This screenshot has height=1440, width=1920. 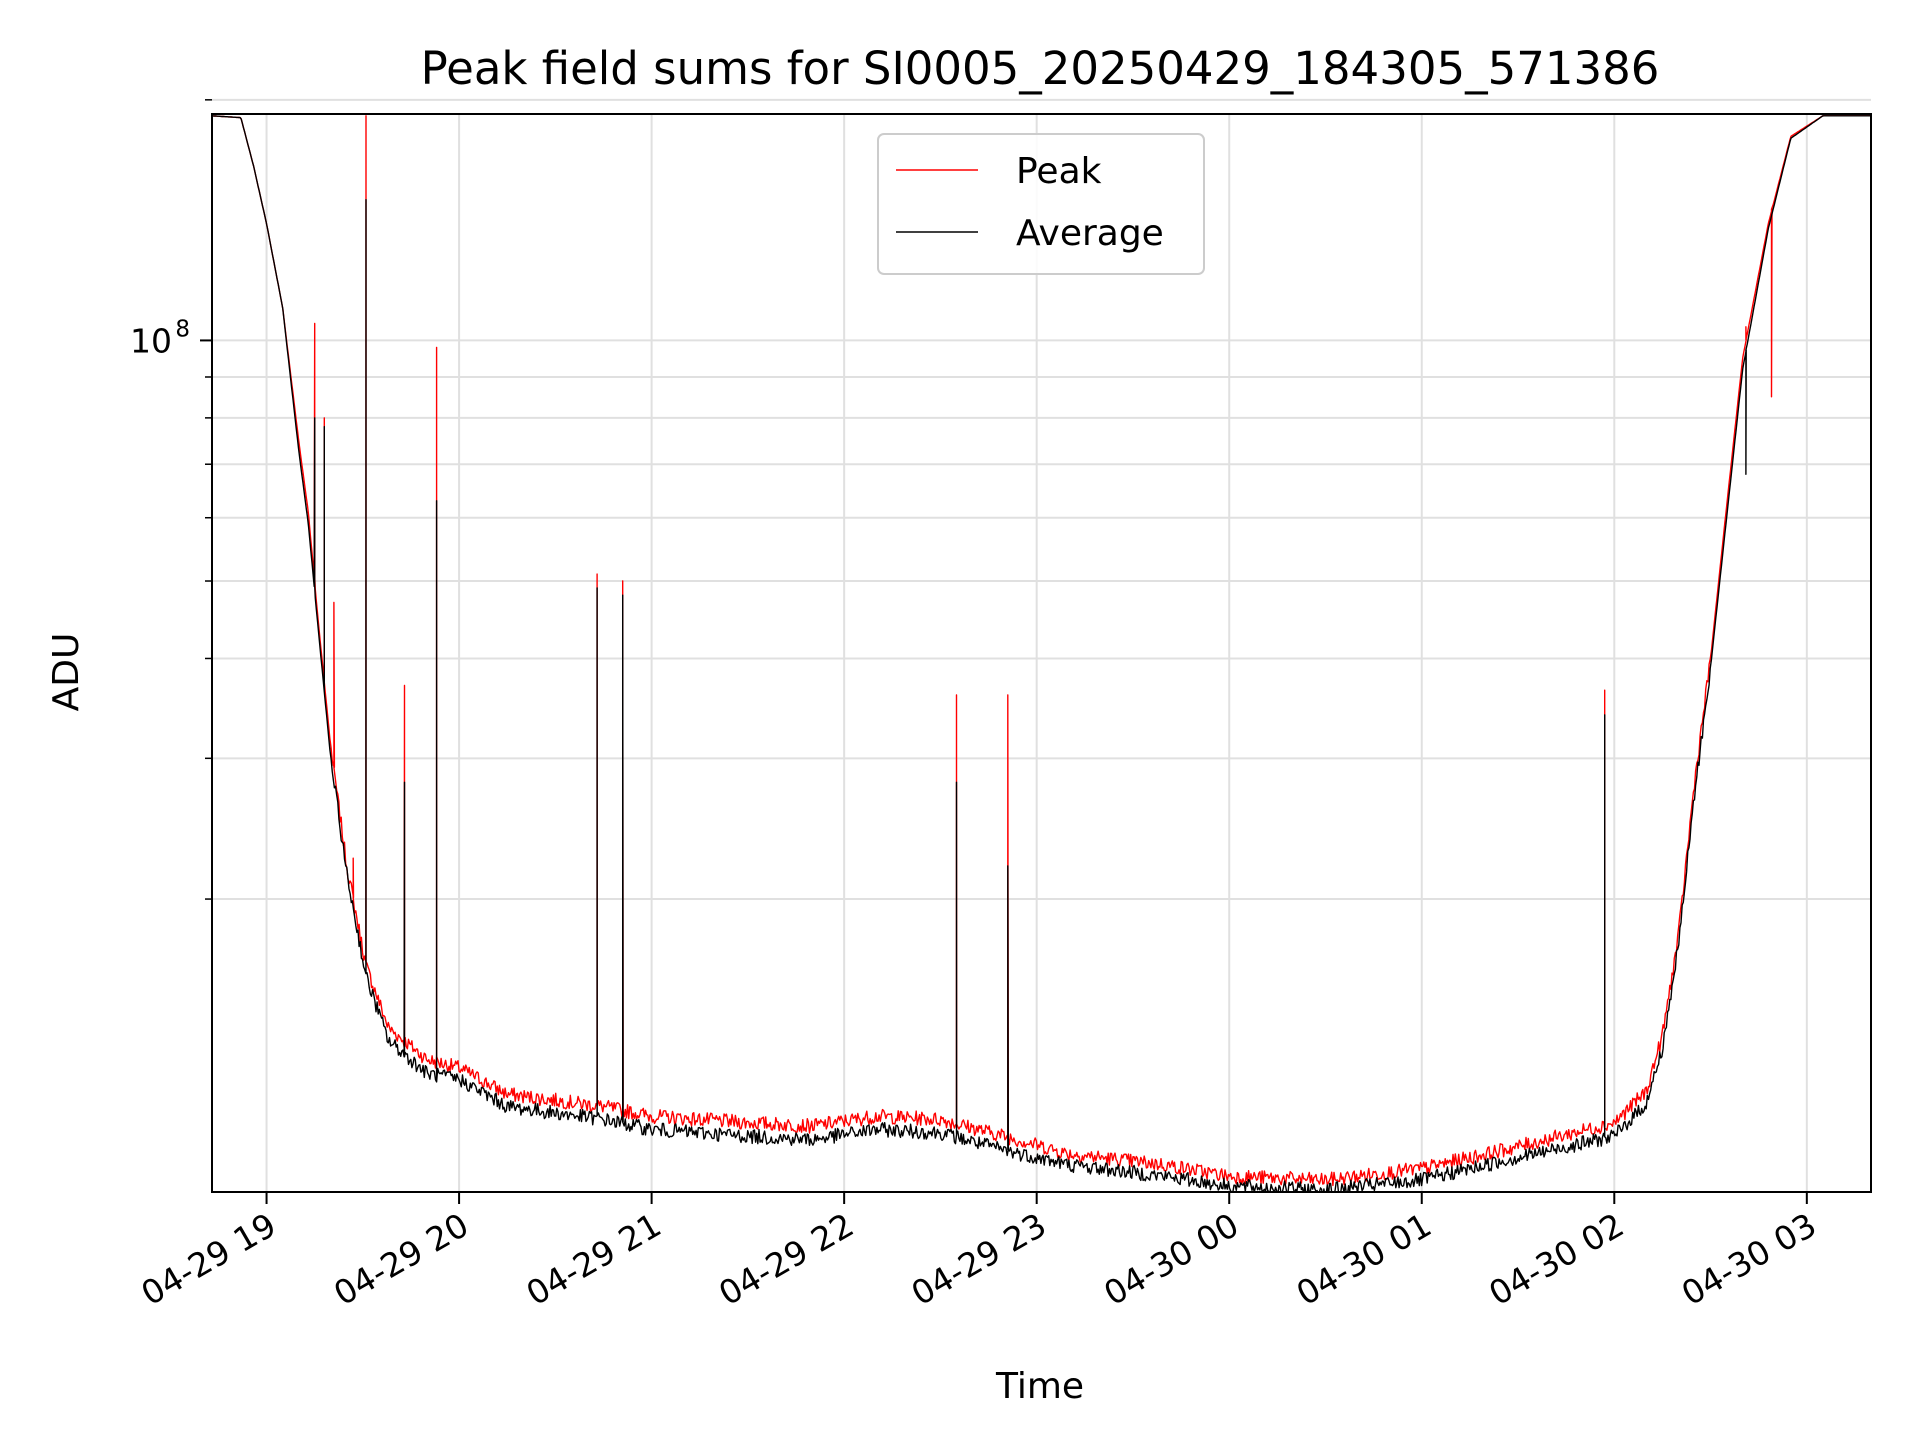 I want to click on legend-box, so click(x=1041, y=204).